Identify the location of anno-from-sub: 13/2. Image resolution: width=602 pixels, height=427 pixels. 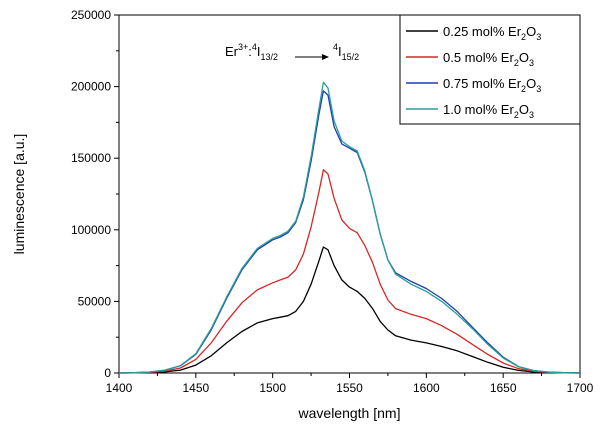
(270, 57).